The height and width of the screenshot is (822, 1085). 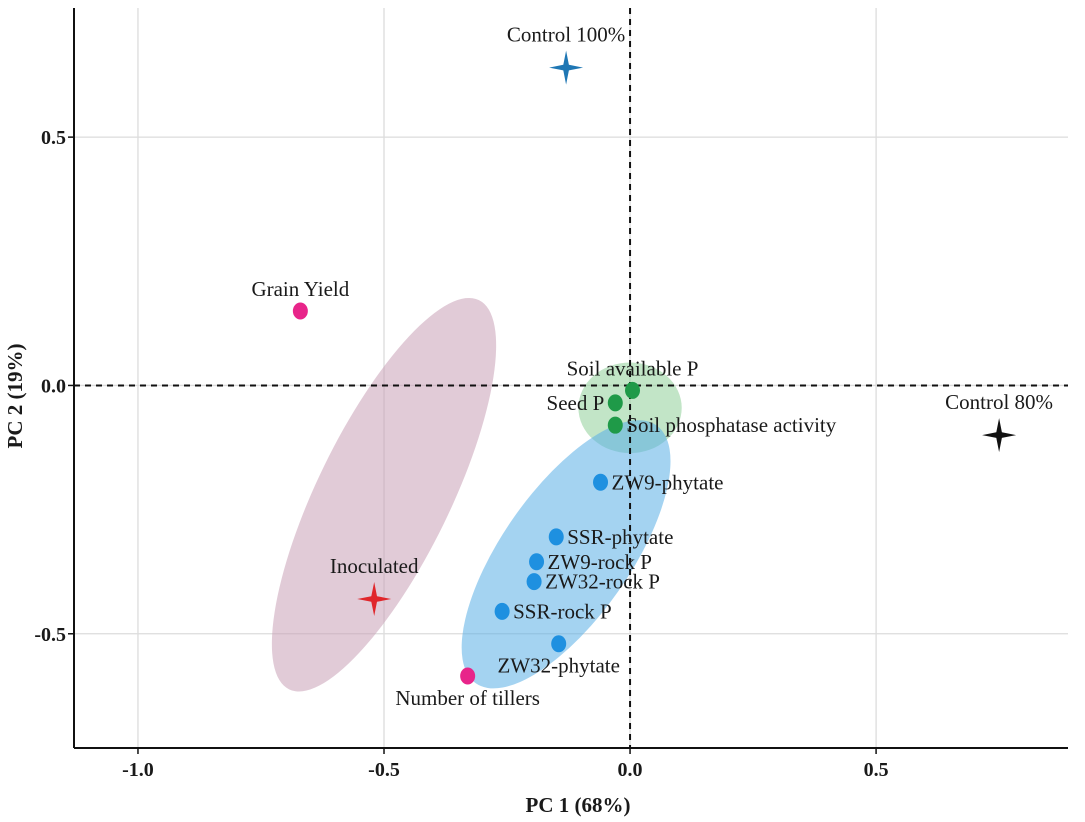 What do you see at coordinates (537, 562) in the screenshot?
I see `point-zw9-rock-p` at bounding box center [537, 562].